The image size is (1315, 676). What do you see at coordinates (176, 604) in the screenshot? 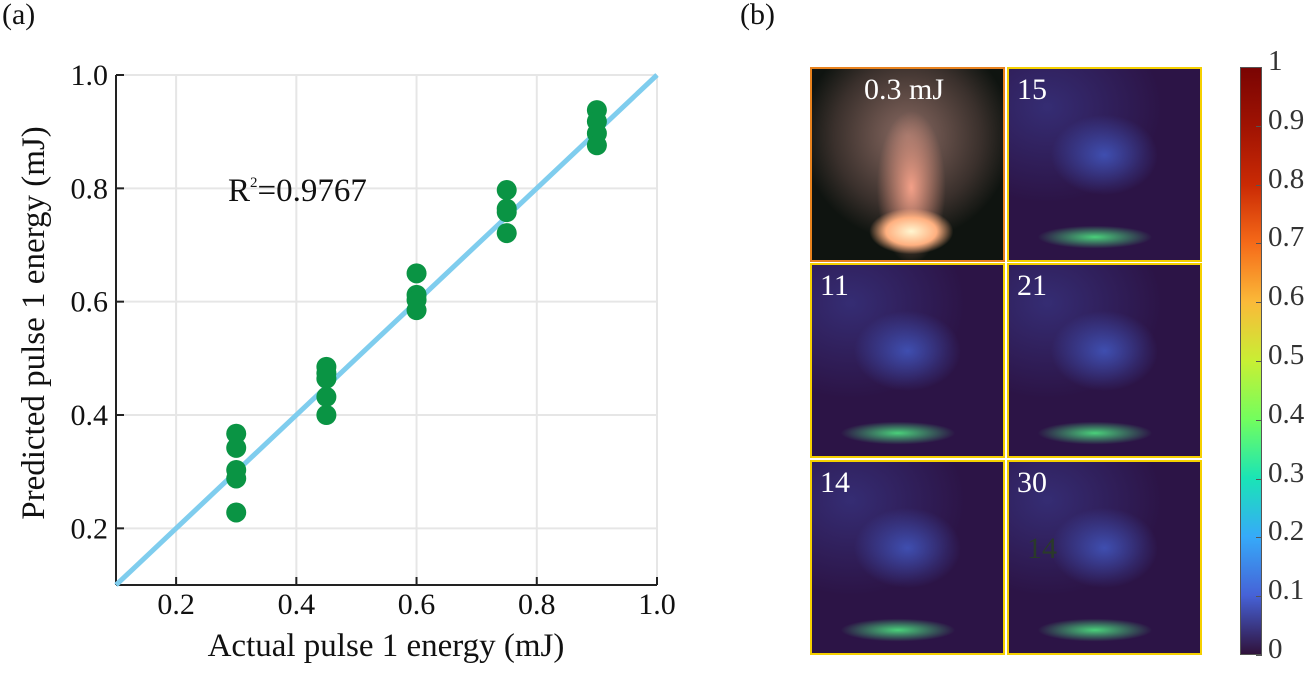
I see `x-tick-label: 0.2` at bounding box center [176, 604].